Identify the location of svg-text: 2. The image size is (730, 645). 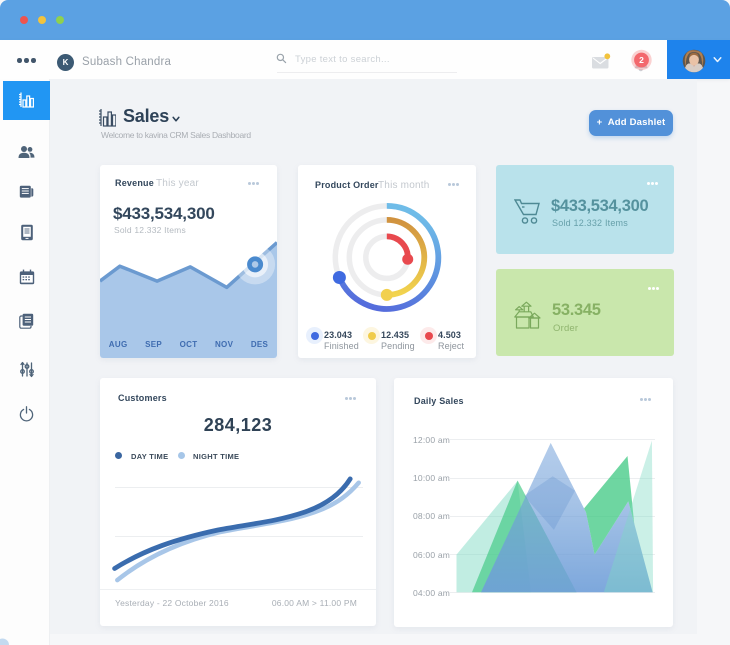
(641, 60).